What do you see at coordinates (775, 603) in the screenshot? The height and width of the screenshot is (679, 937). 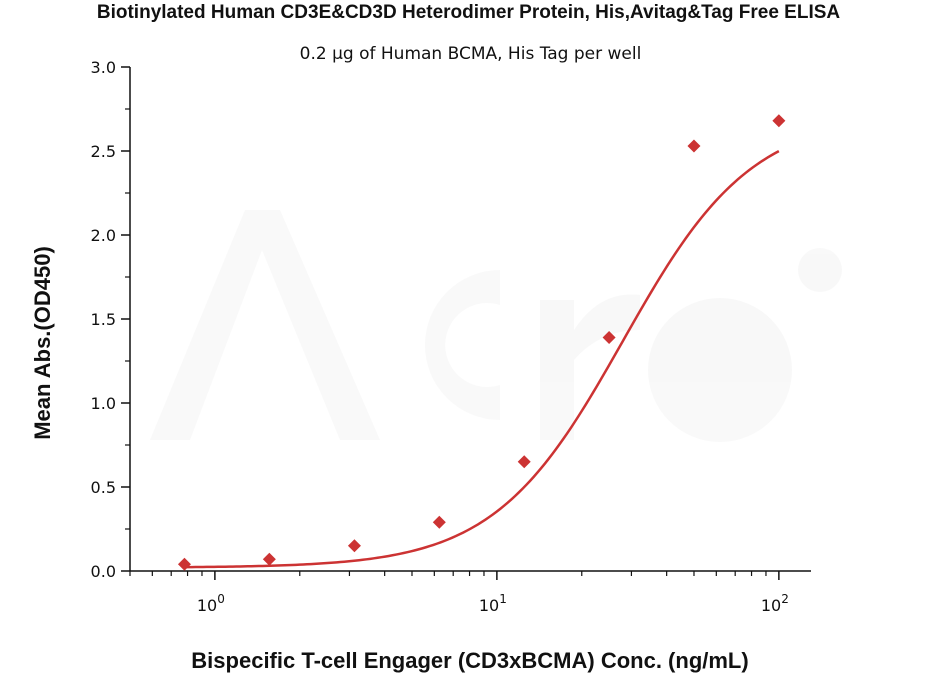 I see `x-tick-label: 10²` at bounding box center [775, 603].